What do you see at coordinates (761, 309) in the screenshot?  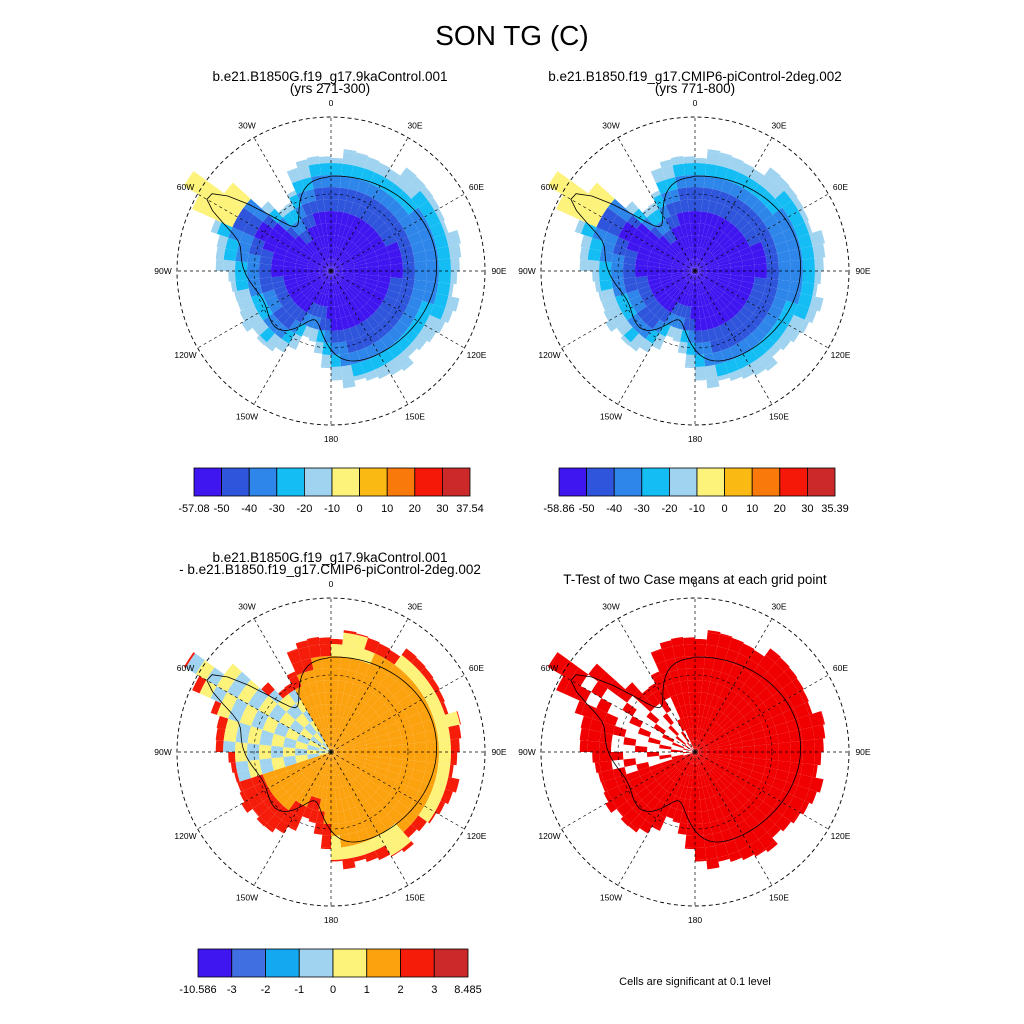 I see `meridian-line` at bounding box center [761, 309].